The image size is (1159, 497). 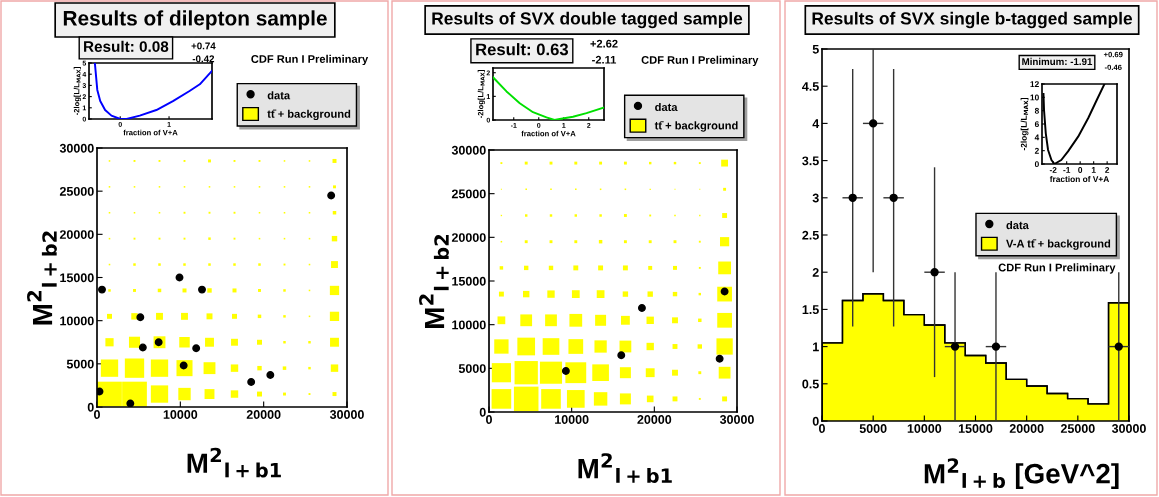 What do you see at coordinates (203, 46) in the screenshot?
I see `text: +0.74` at bounding box center [203, 46].